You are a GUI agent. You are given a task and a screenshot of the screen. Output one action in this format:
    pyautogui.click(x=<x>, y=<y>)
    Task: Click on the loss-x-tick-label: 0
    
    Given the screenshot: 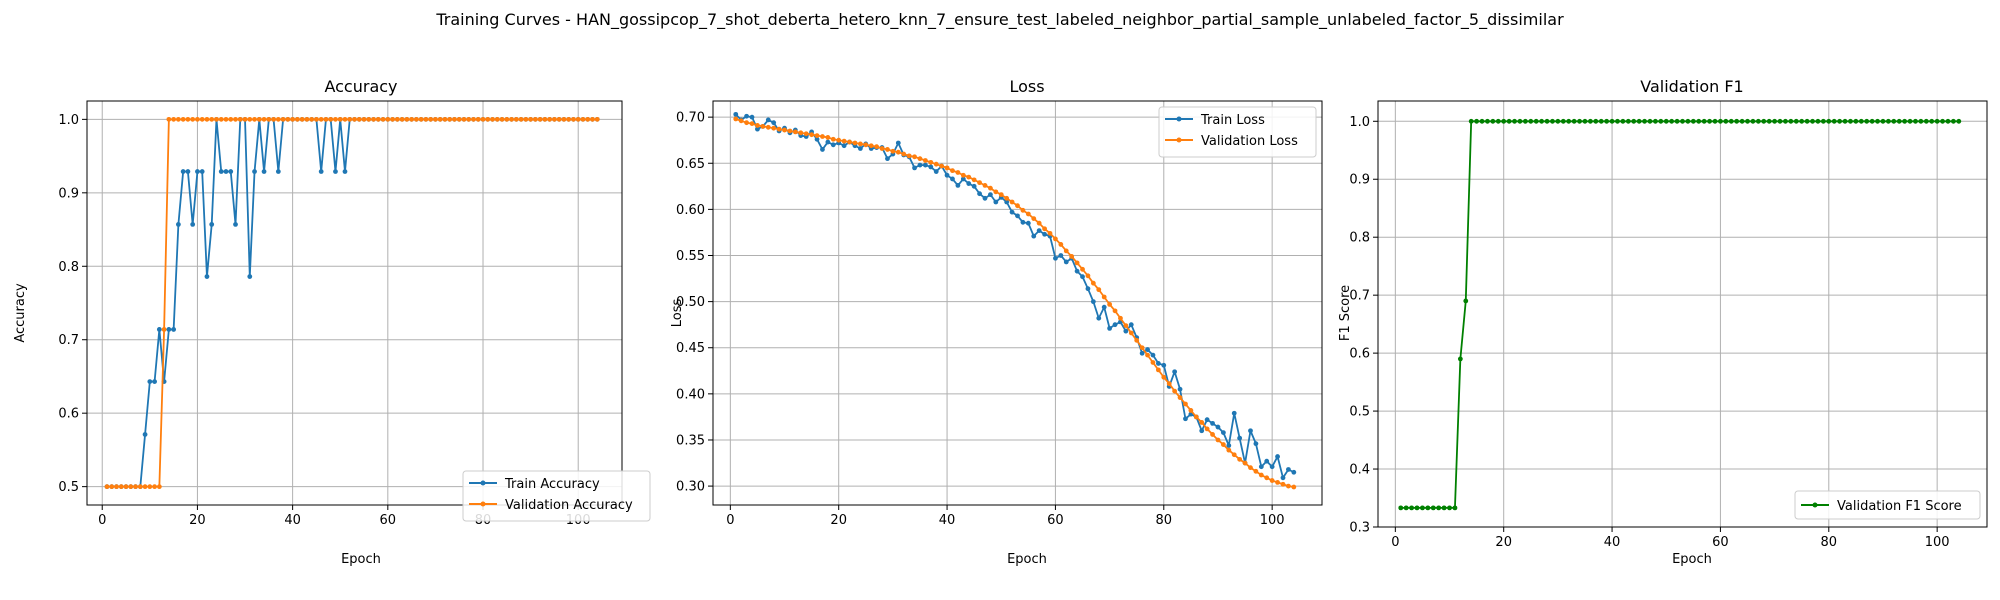 What is the action you would take?
    pyautogui.click(x=730, y=520)
    